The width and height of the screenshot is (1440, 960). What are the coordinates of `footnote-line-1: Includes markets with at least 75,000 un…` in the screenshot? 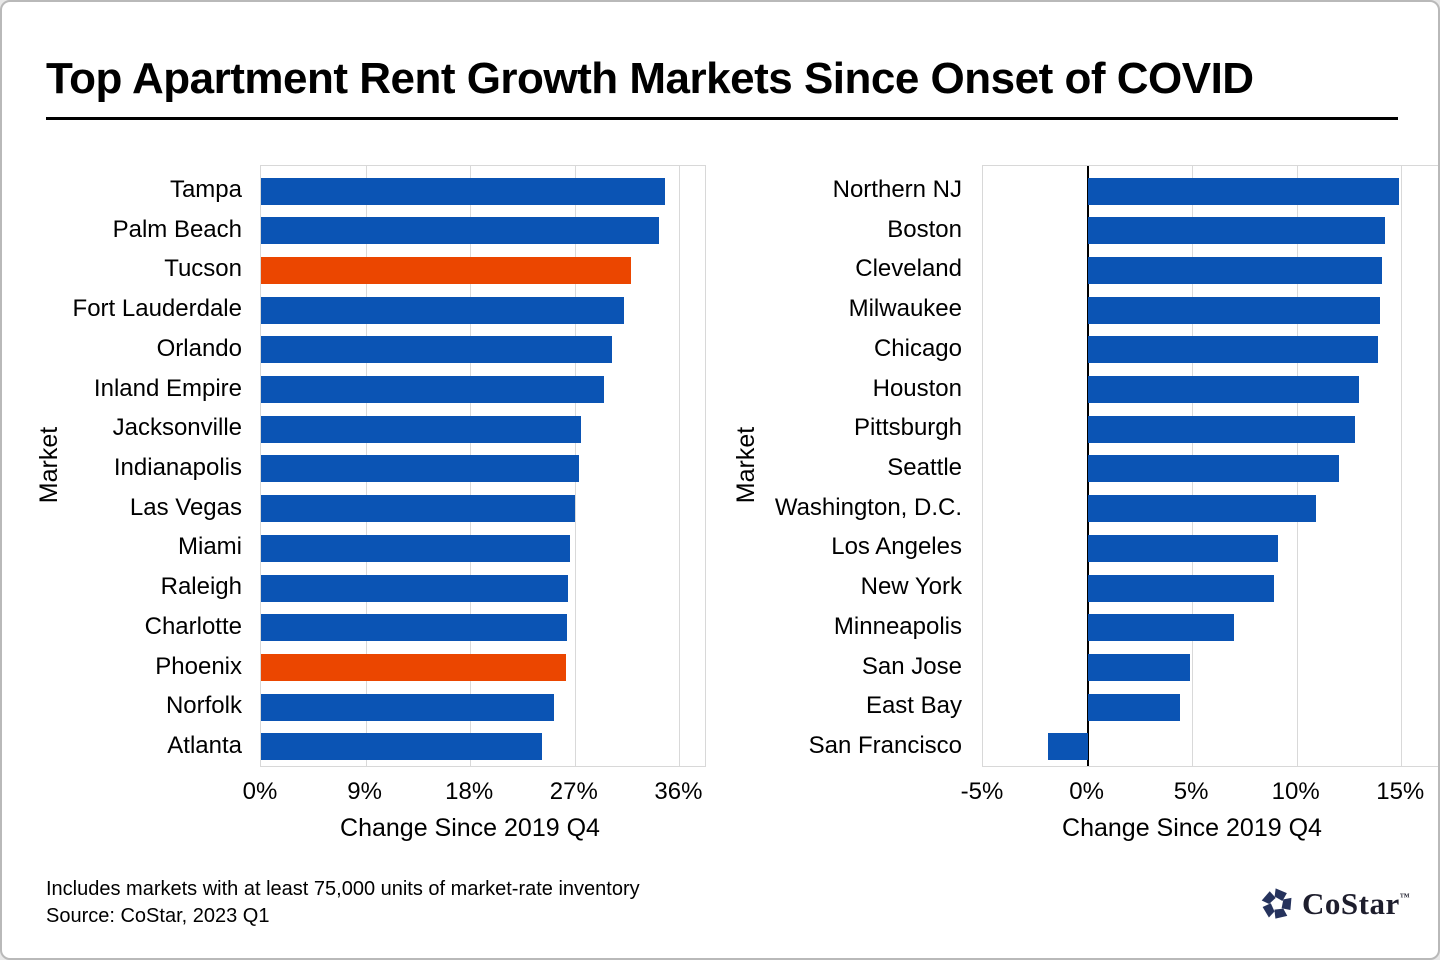 It's located at (343, 889).